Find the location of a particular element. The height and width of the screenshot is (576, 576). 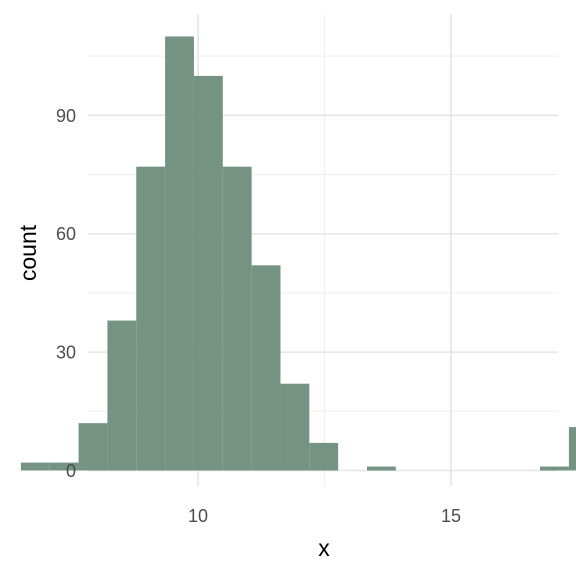

x-axis-ticks: 101520 is located at coordinates (324, 516).